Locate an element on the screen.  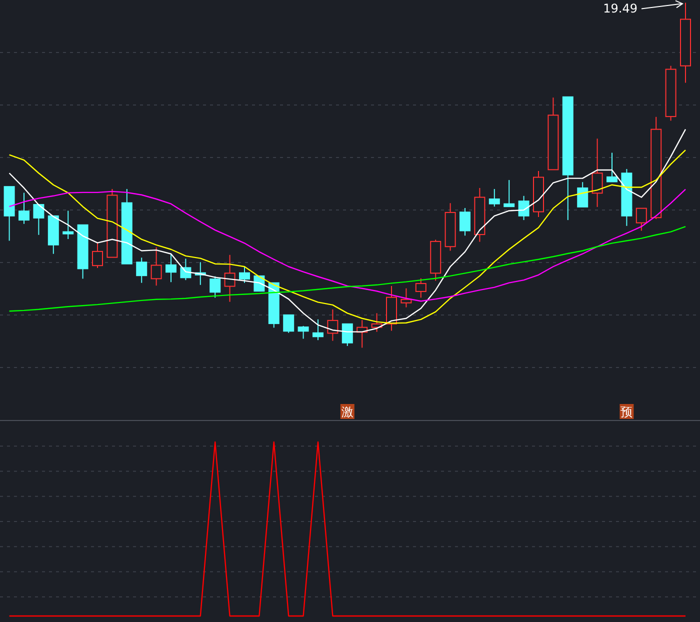
annotation: 19.49 is located at coordinates (620, 9).